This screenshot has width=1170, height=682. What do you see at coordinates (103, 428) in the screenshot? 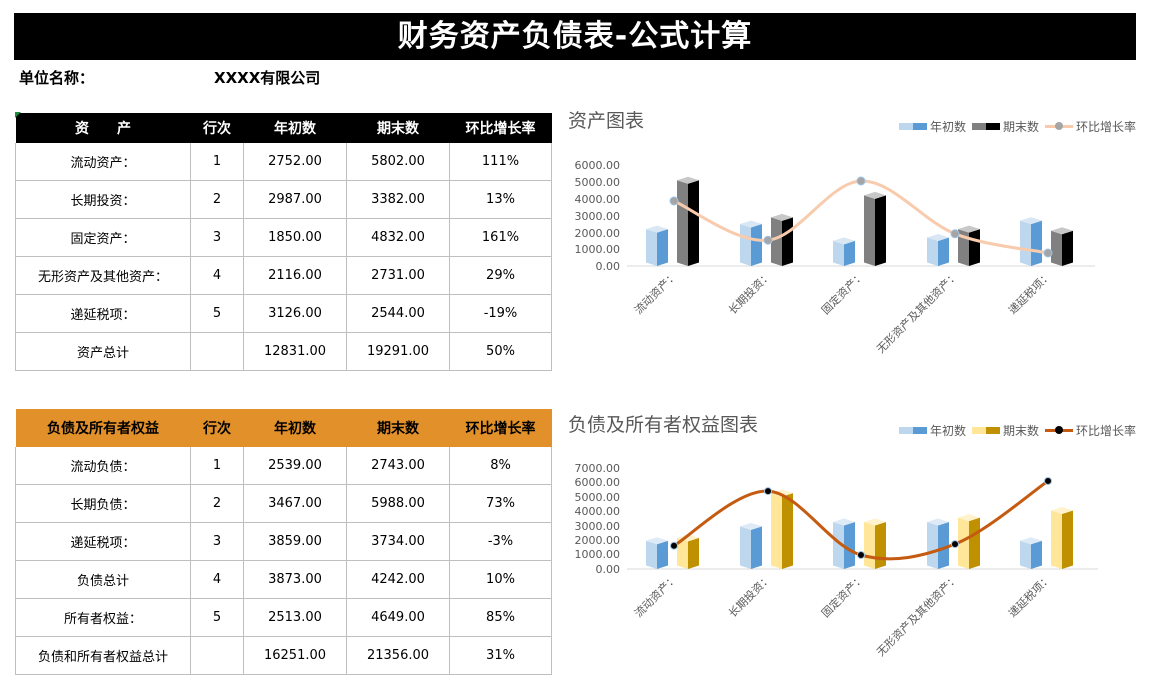
I see `col-header-liabilities: 负债及所有者权益` at bounding box center [103, 428].